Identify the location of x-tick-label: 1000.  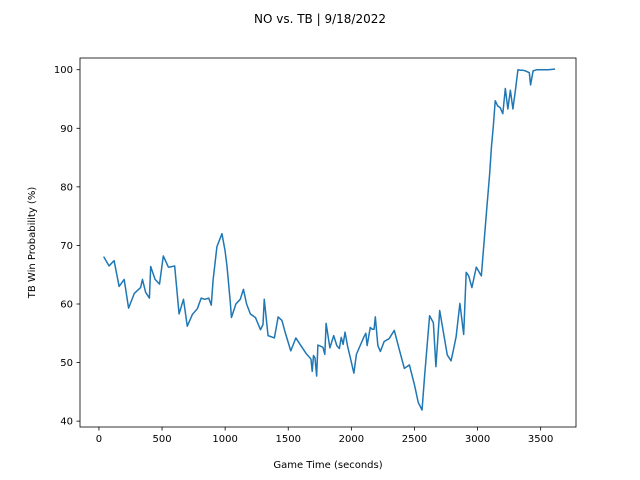
(224, 439).